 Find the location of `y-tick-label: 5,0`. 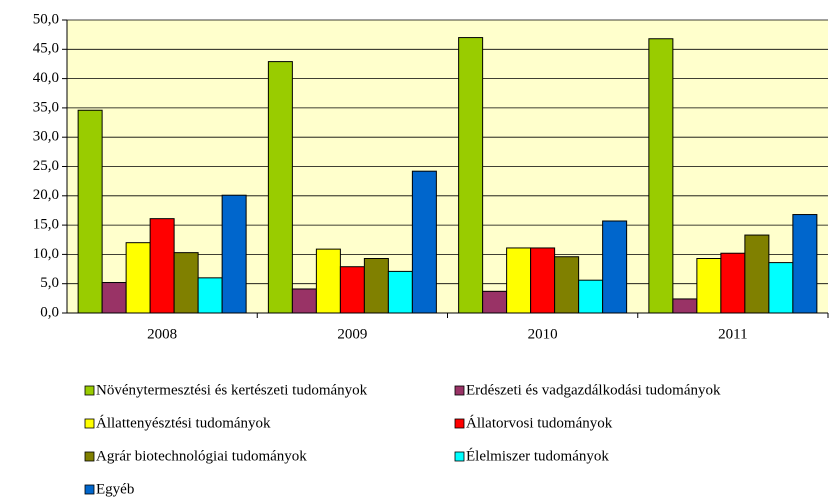

y-tick-label: 5,0 is located at coordinates (49, 283).